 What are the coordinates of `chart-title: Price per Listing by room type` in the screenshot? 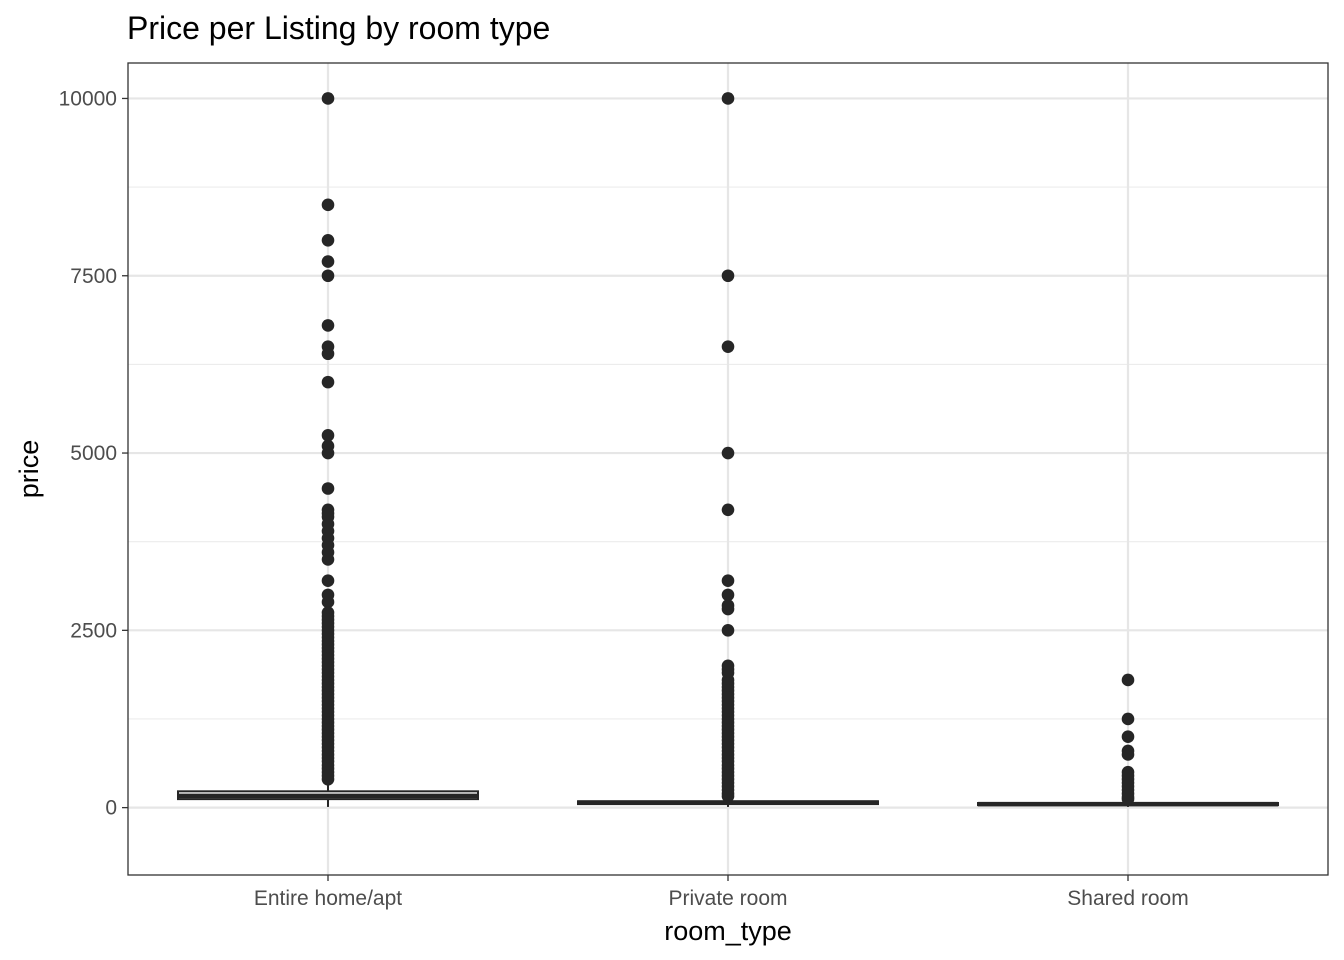 It's located at (338, 28).